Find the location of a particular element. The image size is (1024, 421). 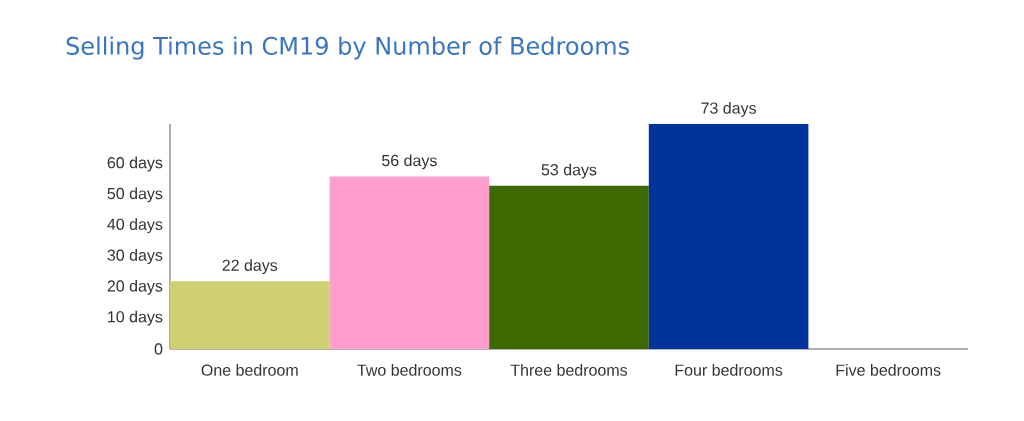

y-tick-label: 10 days is located at coordinates (135, 318).